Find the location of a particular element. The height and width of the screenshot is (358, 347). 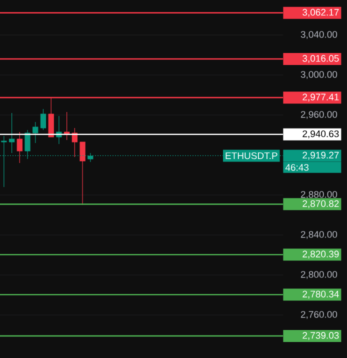

y-tick-label: 2,960.00 is located at coordinates (319, 115).